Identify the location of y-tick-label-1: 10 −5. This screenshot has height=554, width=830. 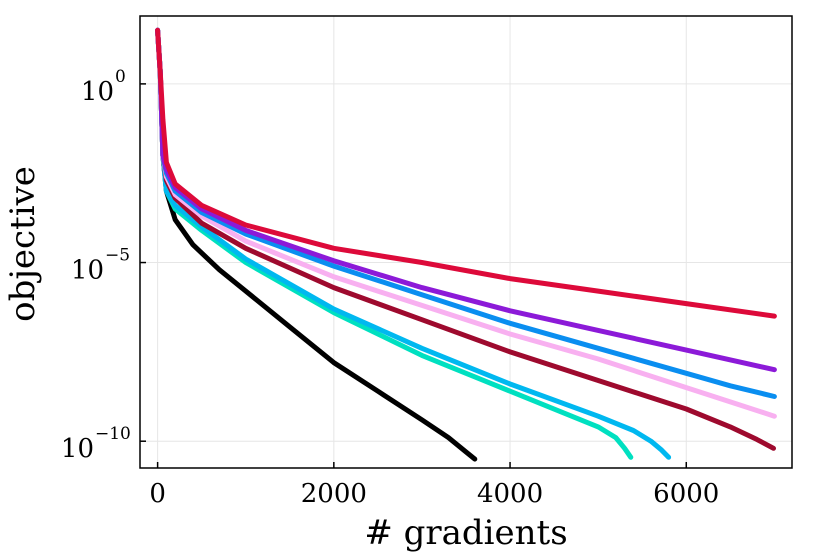
(100, 266).